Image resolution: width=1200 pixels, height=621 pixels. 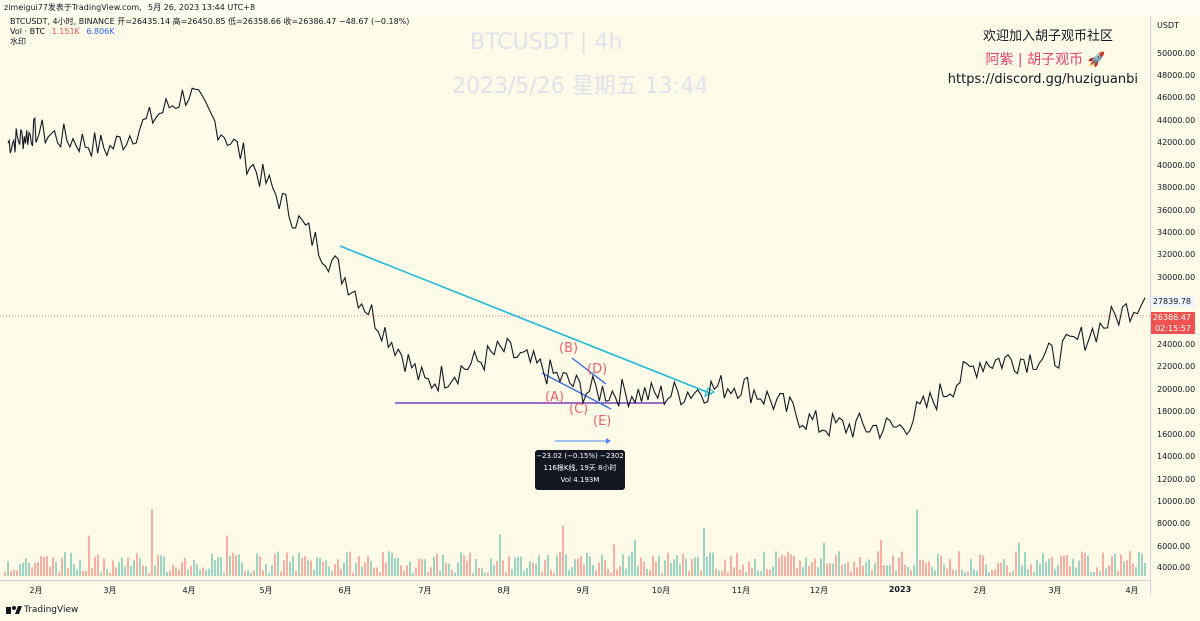 What do you see at coordinates (1034, 60) in the screenshot?
I see `promo-author-text: 阿紫 | 胡子观币` at bounding box center [1034, 60].